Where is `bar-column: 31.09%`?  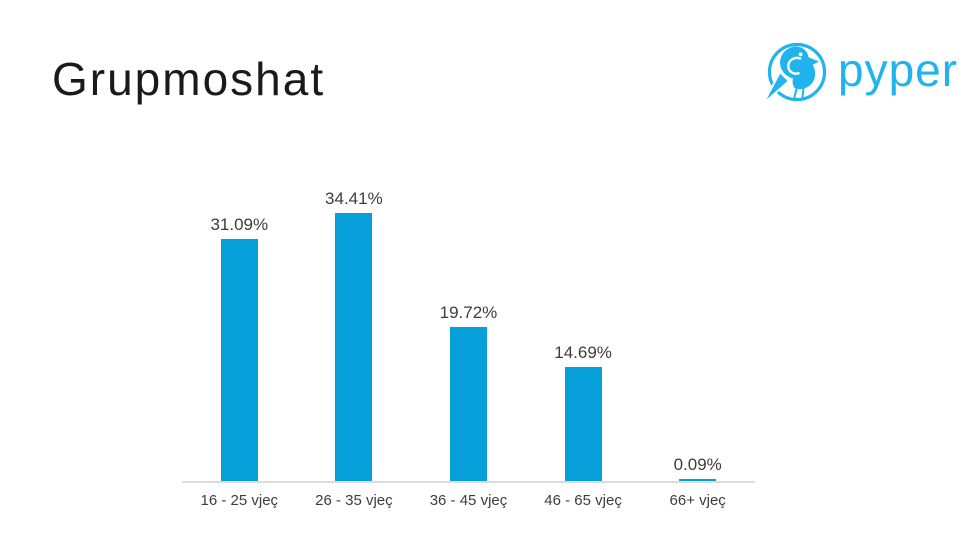 bar-column: 31.09% is located at coordinates (239, 348).